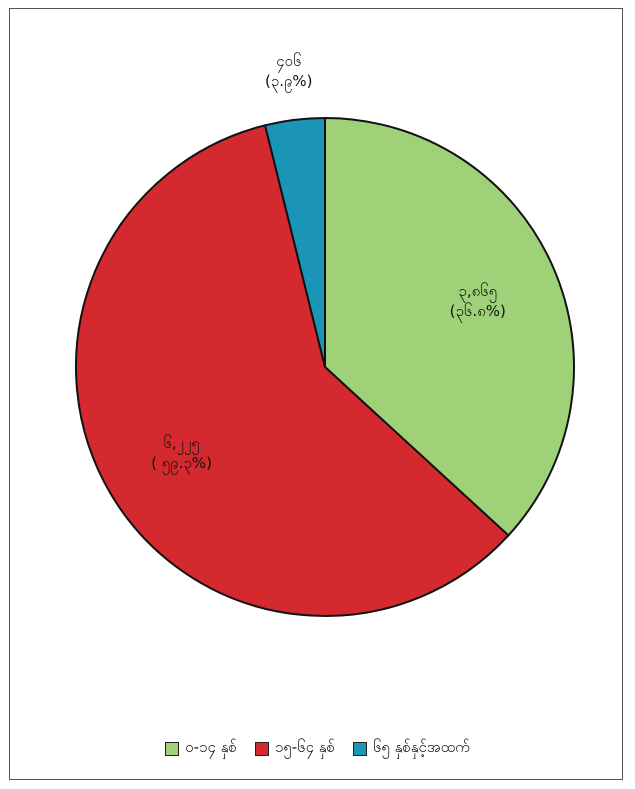 Image resolution: width=635 pixels, height=789 pixels. What do you see at coordinates (477, 292) in the screenshot?
I see `slice-label-0-14-value: ၃,၈၆၅` at bounding box center [477, 292].